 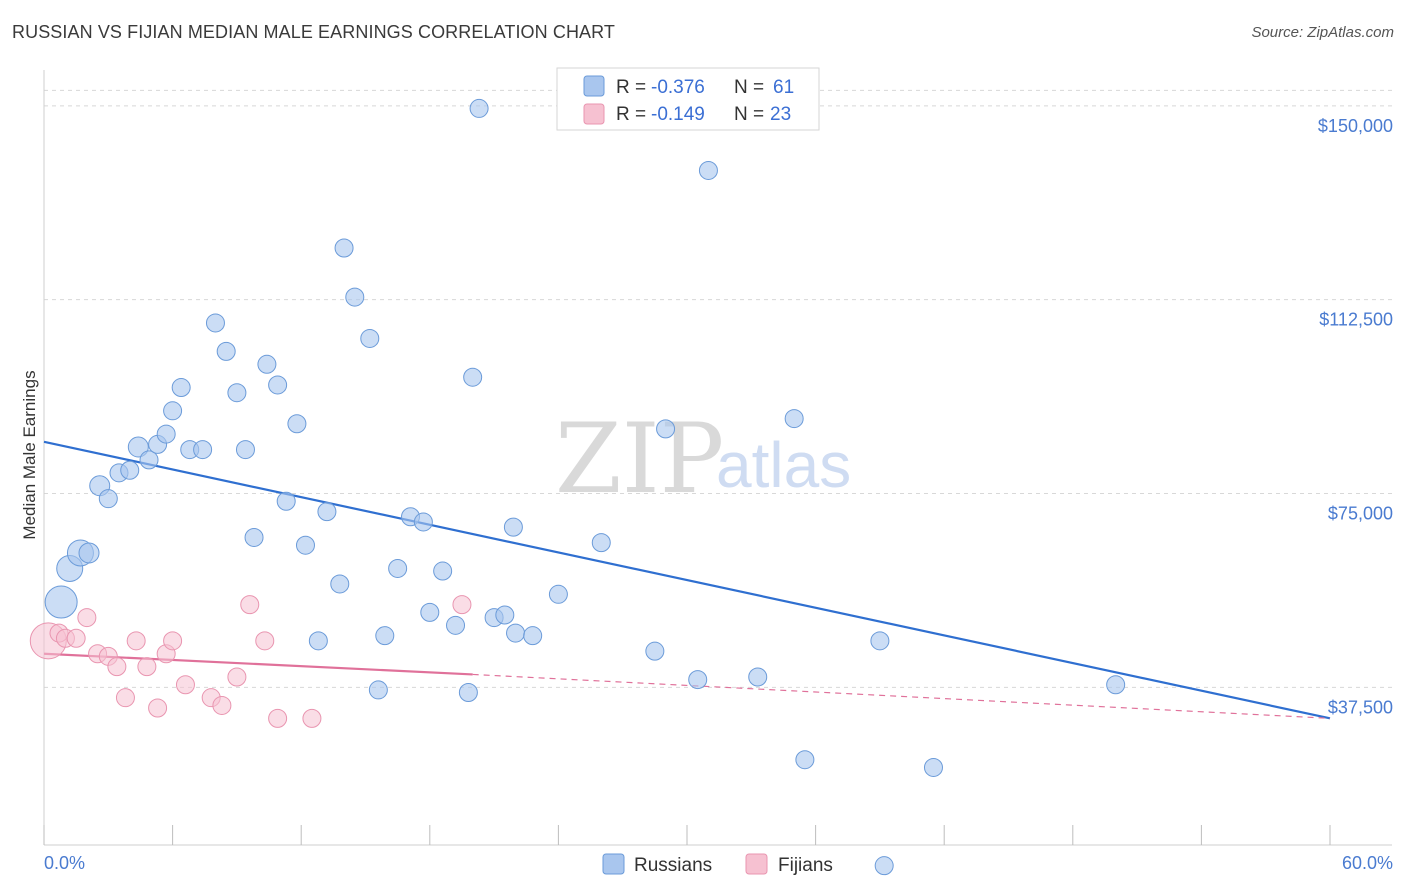 What do you see at coordinates (749, 87) in the screenshot?
I see `legend-n-label-russians: N =` at bounding box center [749, 87].